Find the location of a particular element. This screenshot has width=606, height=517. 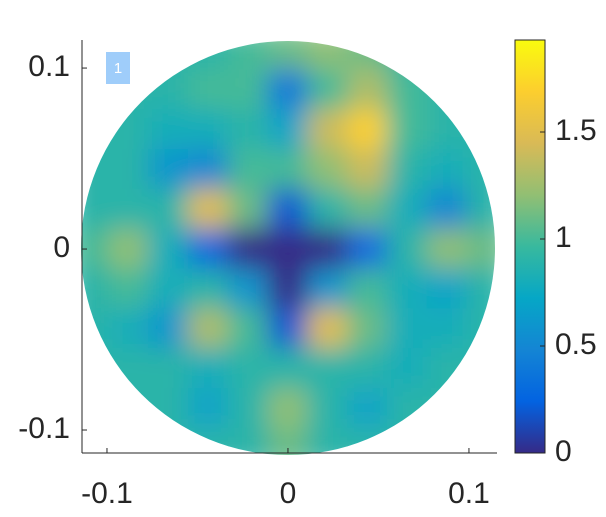

x-tick-label: 0 is located at coordinates (288, 493).